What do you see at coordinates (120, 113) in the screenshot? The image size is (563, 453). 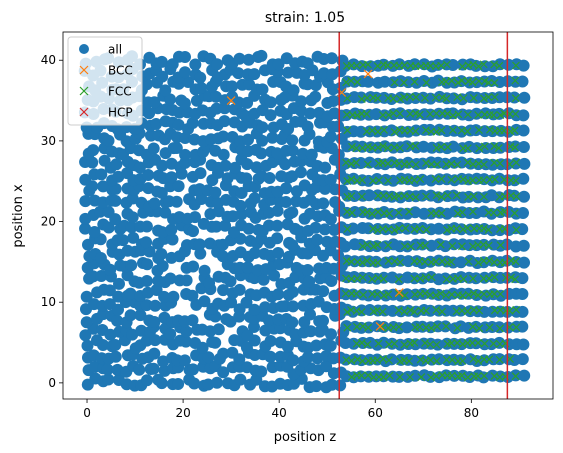 I see `legend-label: HCP` at bounding box center [120, 113].